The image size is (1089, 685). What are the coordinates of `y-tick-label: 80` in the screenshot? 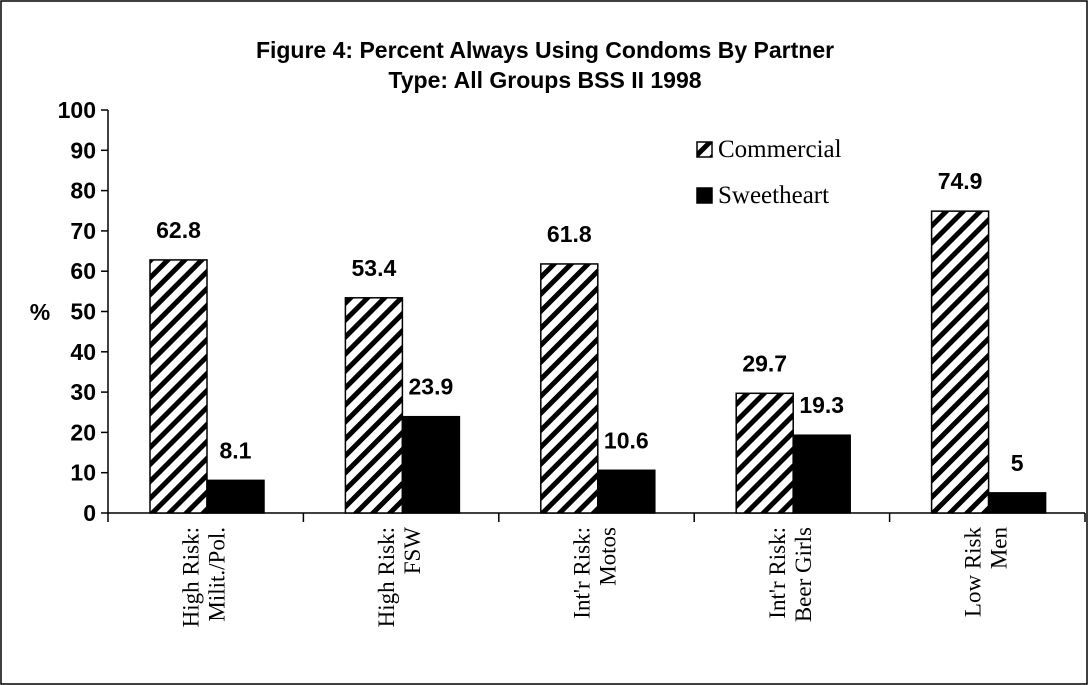 It's located at (83, 191).